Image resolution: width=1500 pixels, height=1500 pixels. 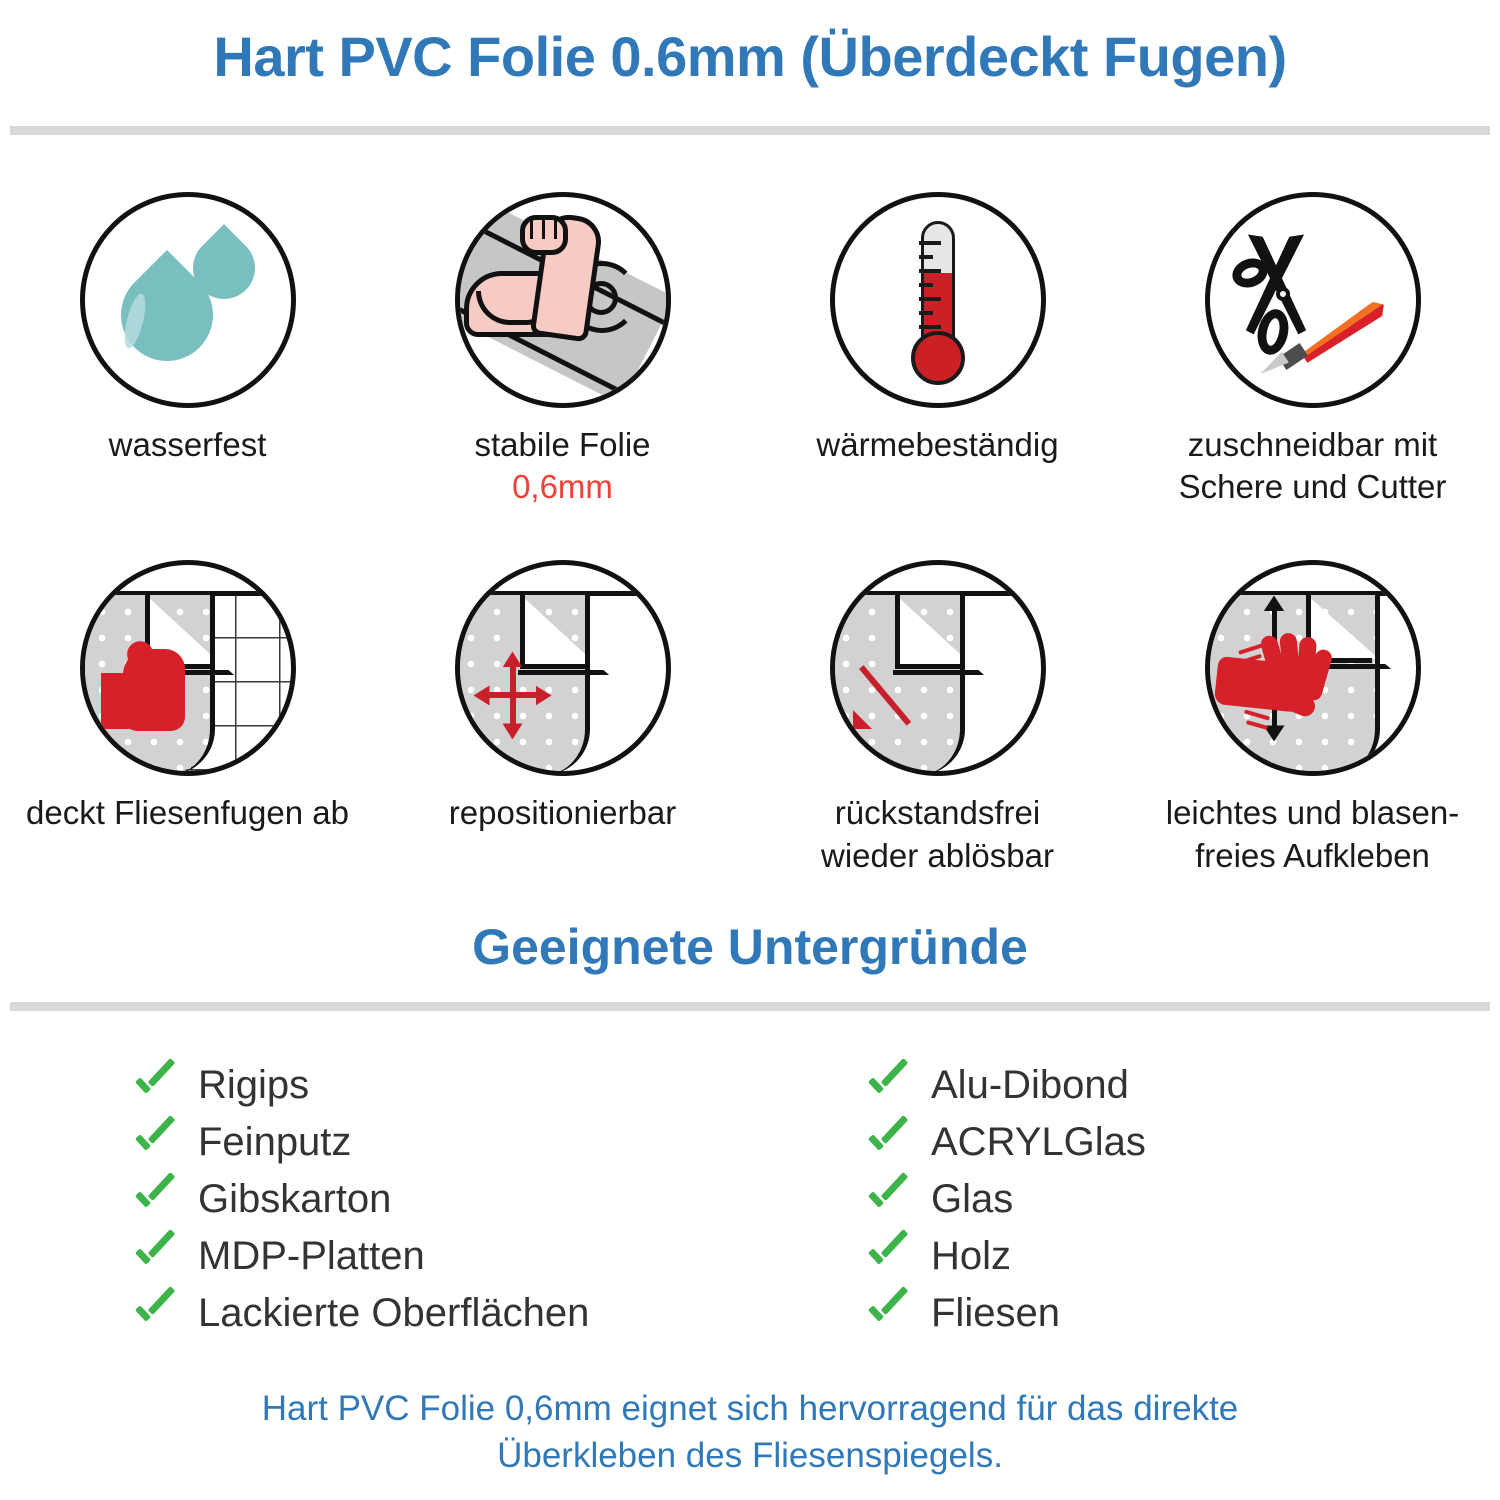 I want to click on list-item-label: MDP-Platten, so click(x=311, y=1255).